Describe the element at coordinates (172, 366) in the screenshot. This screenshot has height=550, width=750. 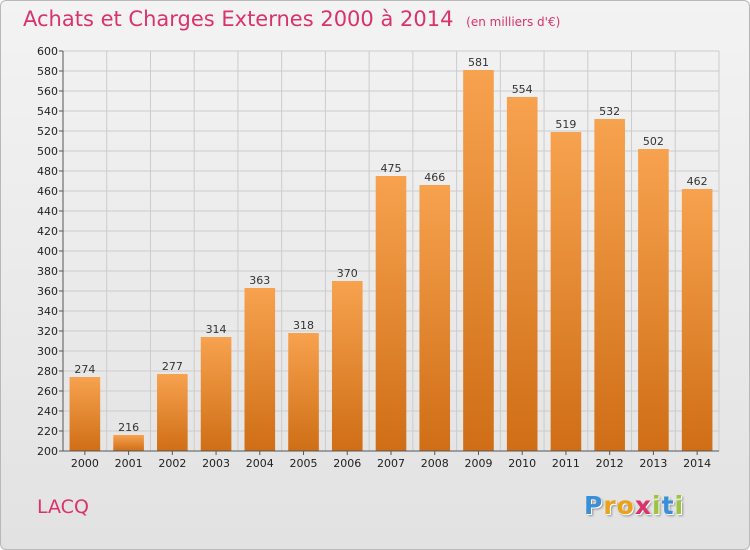
I see `bar-value-label: 277` at that location.